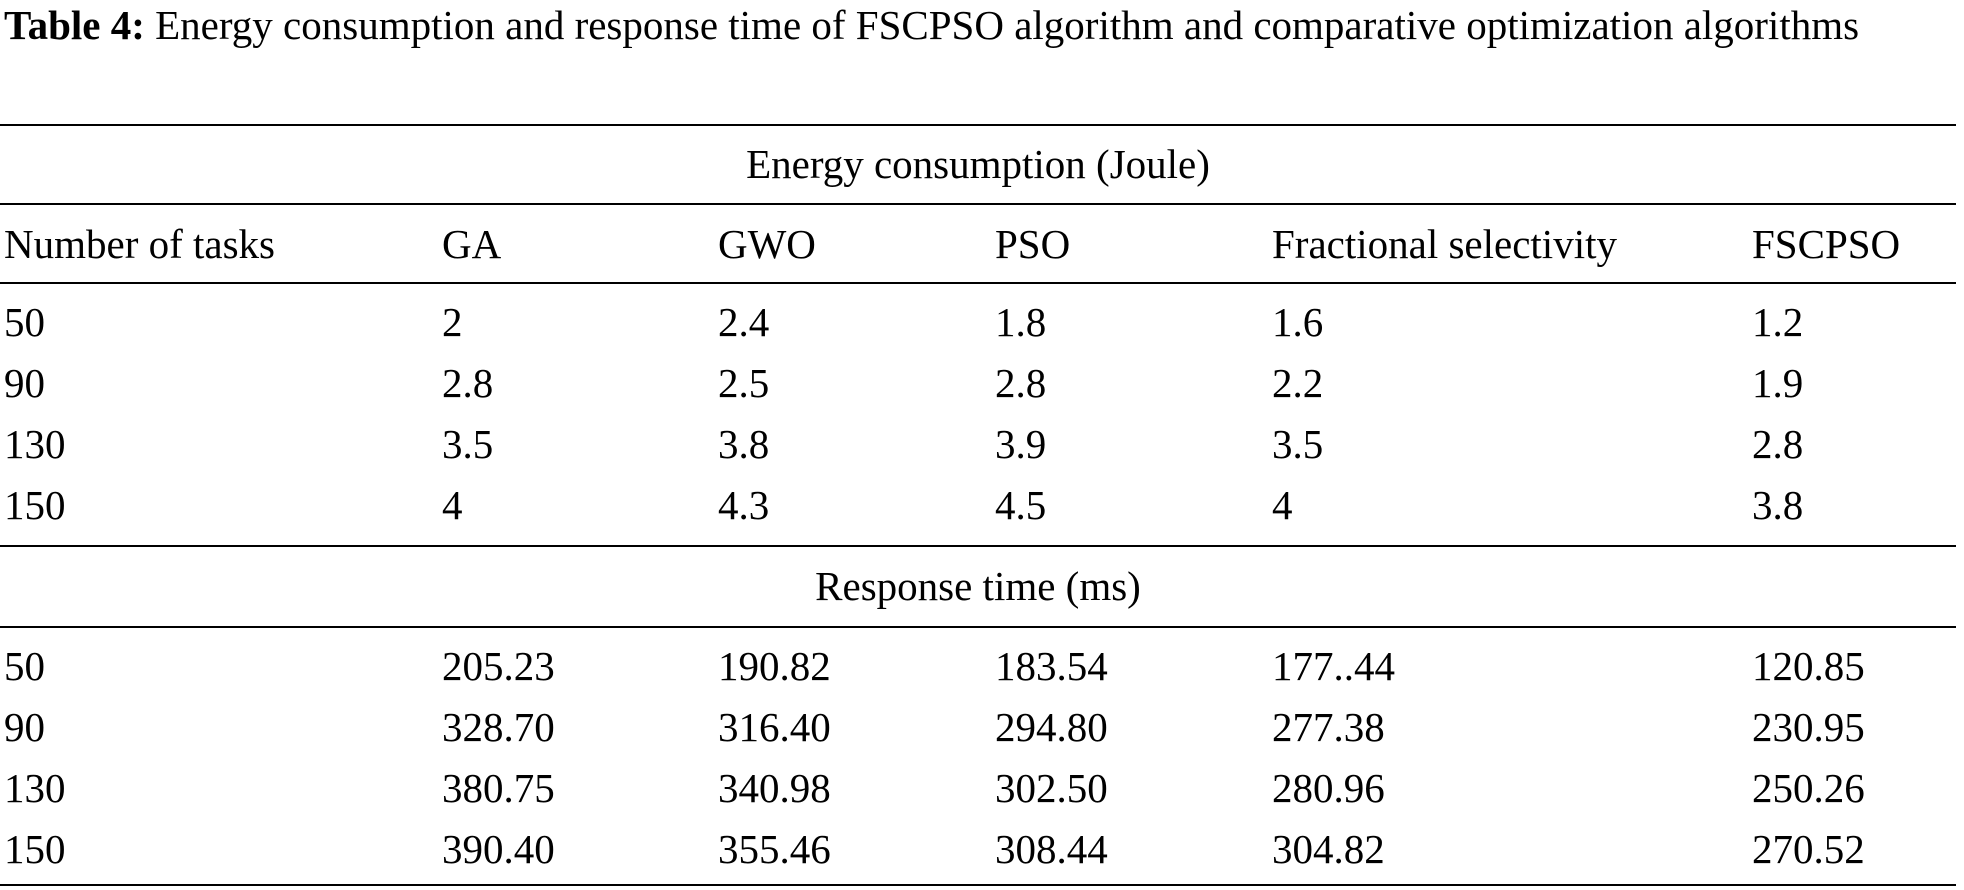 The height and width of the screenshot is (890, 1964). Describe the element at coordinates (1328, 727) in the screenshot. I see `response-cell-fractional: 277.38` at that location.